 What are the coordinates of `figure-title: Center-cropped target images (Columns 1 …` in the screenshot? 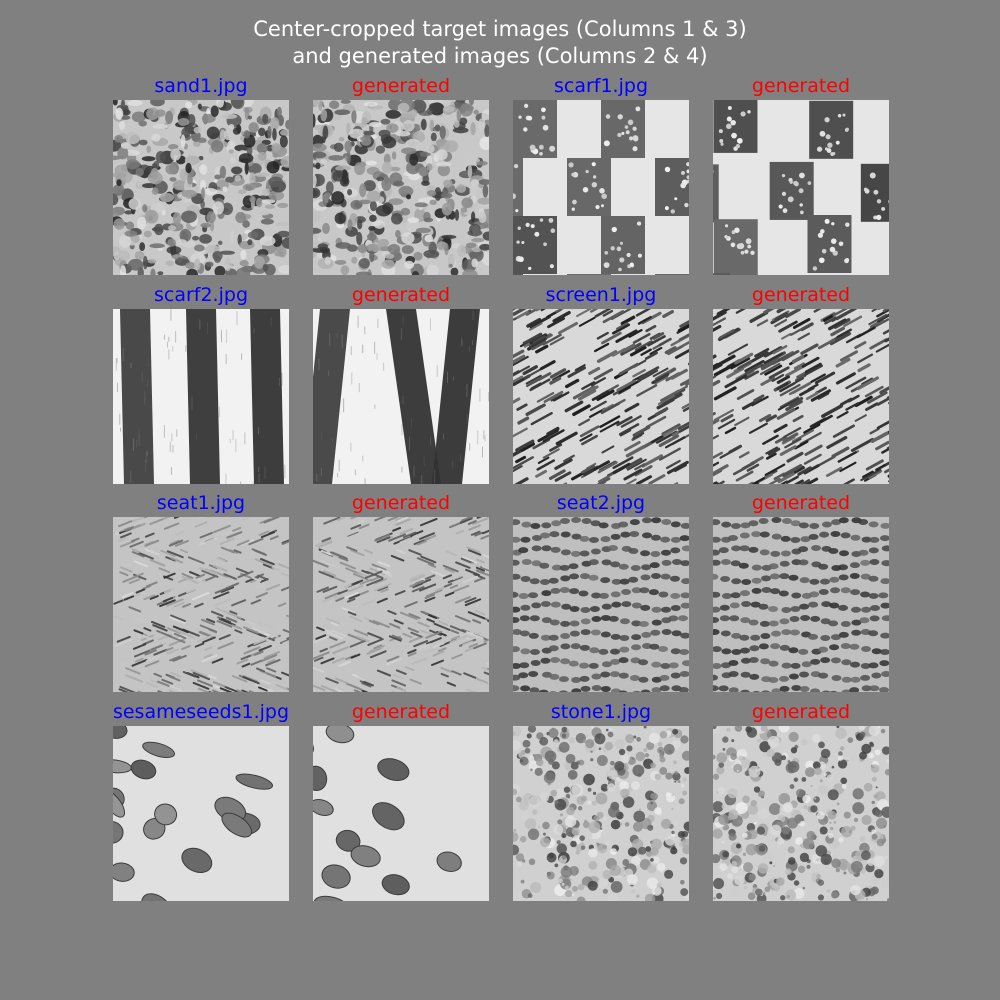 It's located at (500, 43).